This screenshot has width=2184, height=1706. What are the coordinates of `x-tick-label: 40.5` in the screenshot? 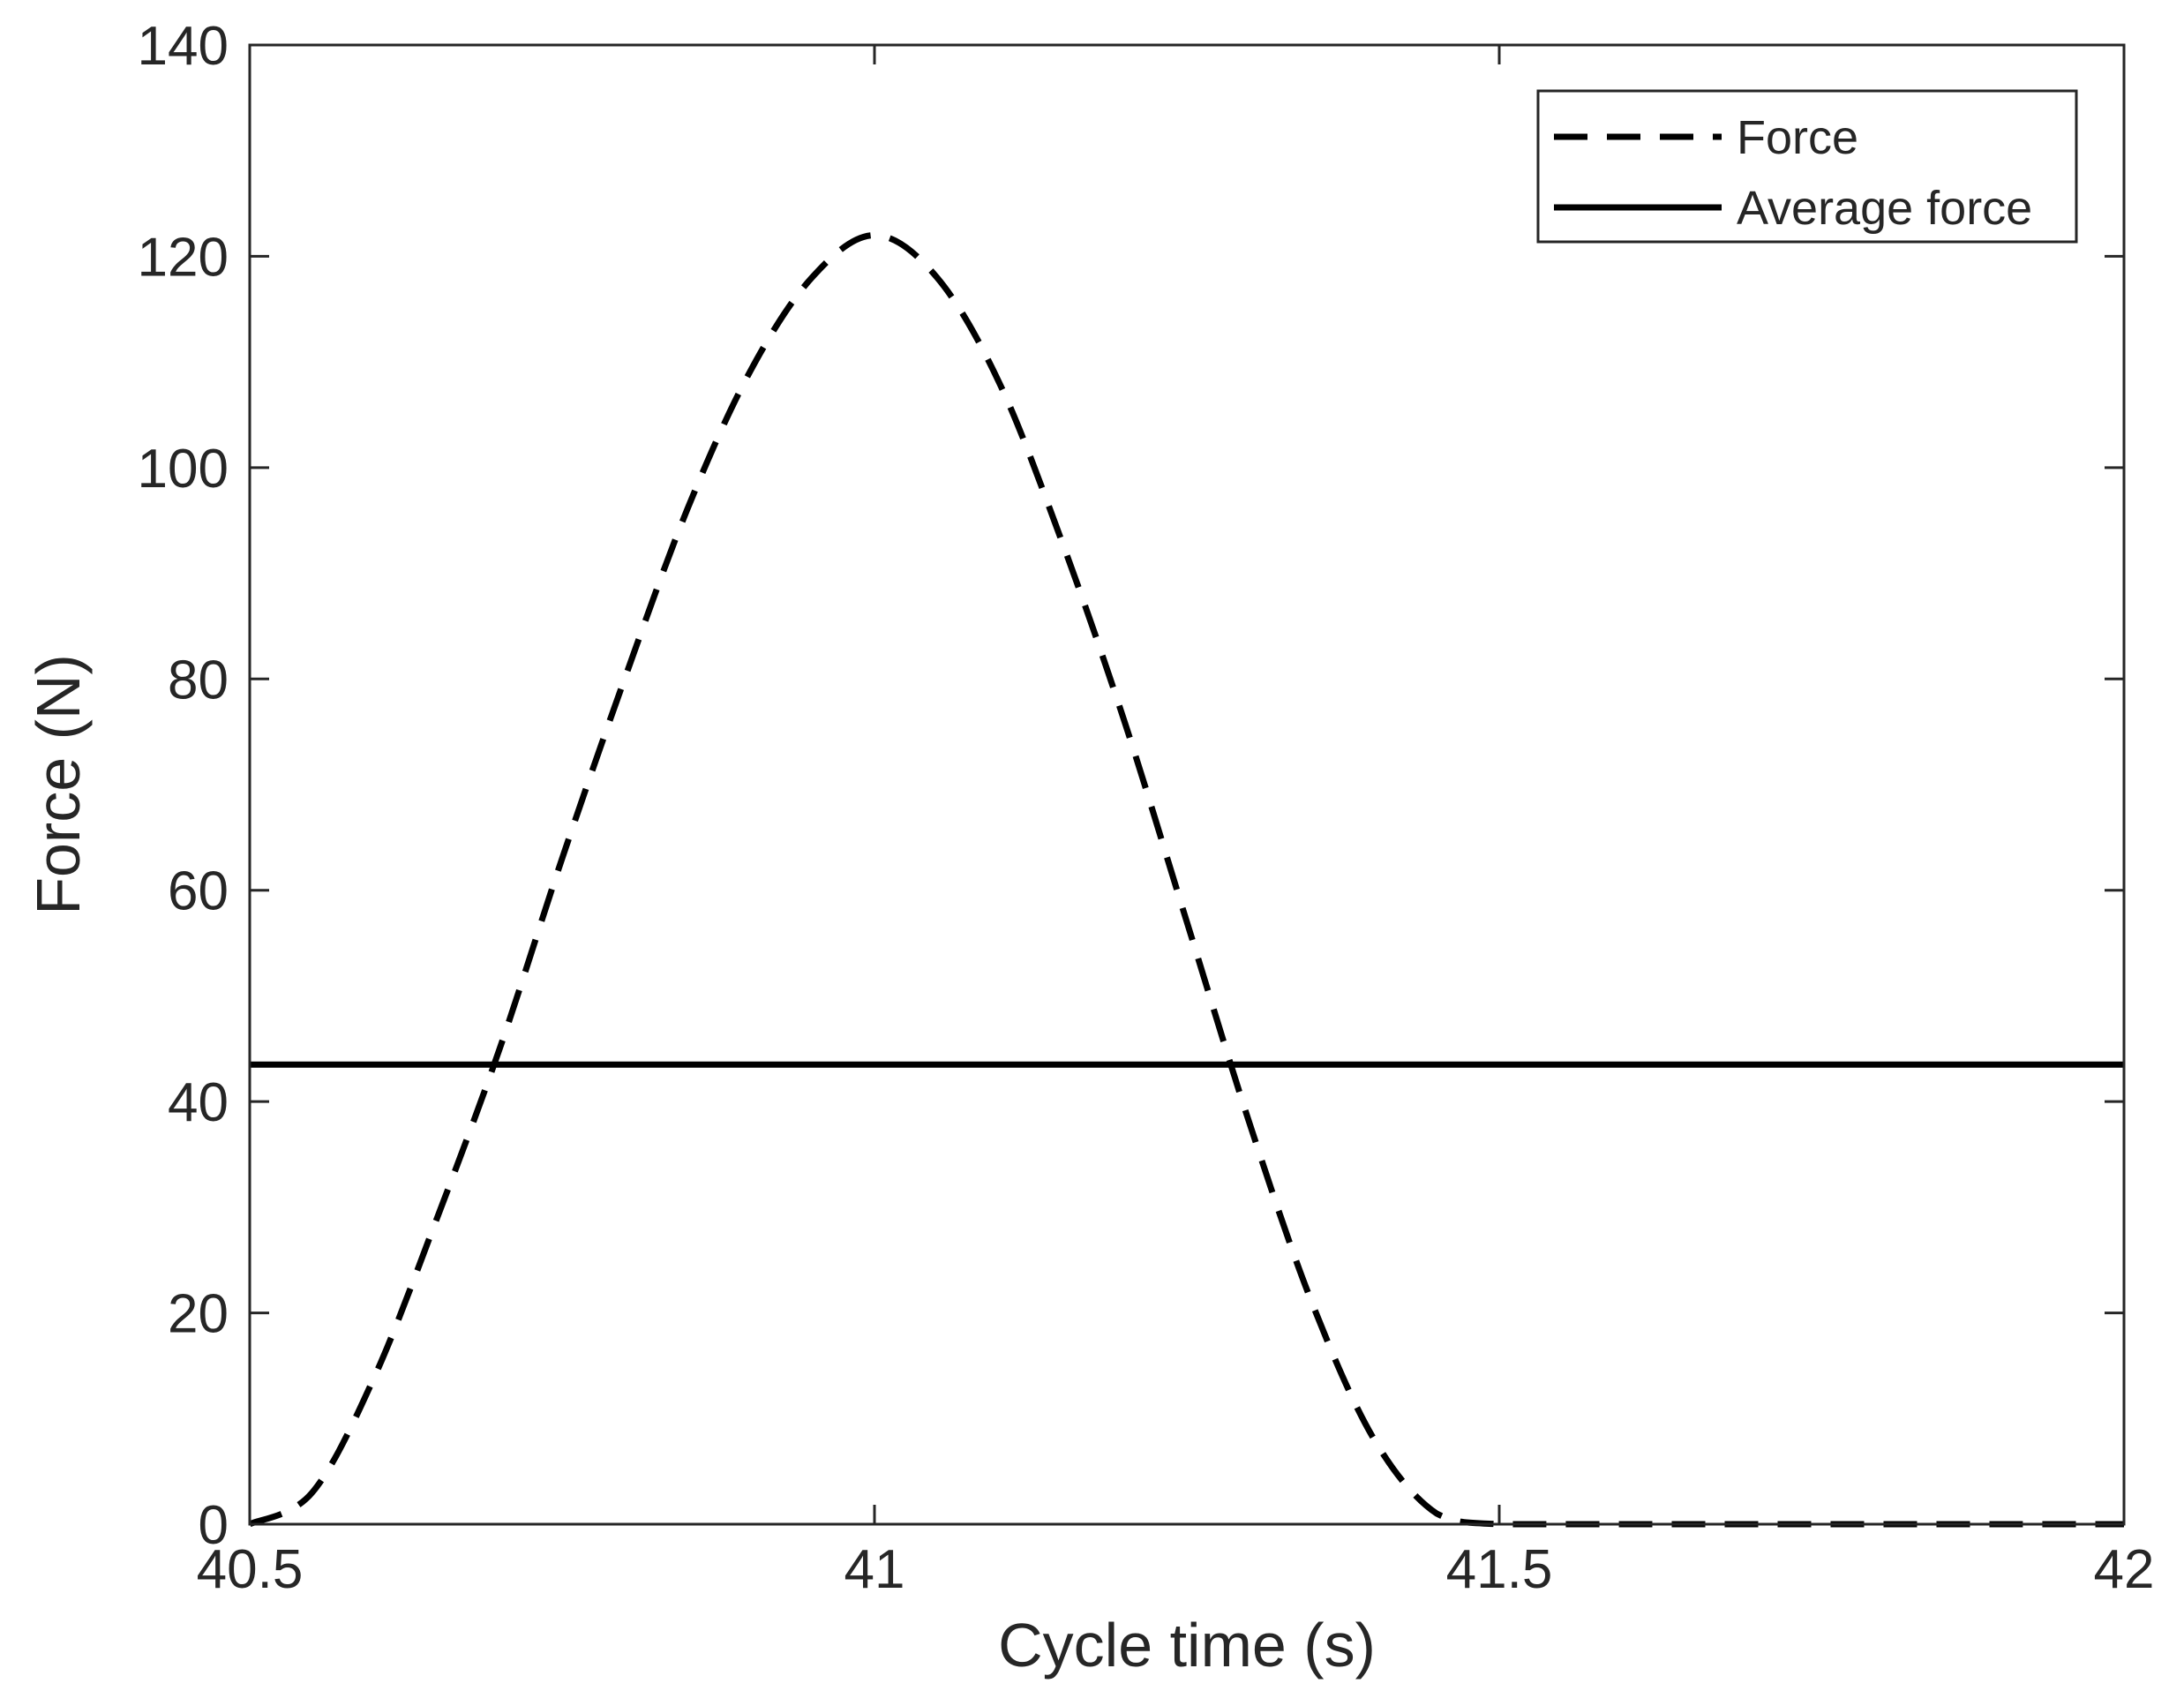 It's located at (250, 1569).